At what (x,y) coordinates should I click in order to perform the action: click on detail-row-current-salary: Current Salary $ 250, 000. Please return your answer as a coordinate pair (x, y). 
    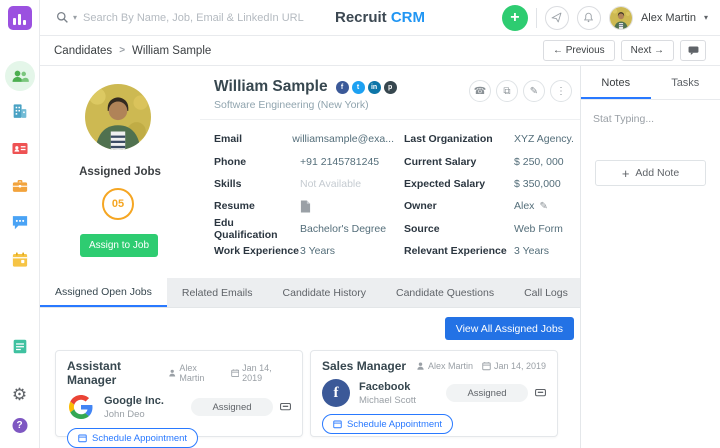
    Looking at the image, I should click on (490, 161).